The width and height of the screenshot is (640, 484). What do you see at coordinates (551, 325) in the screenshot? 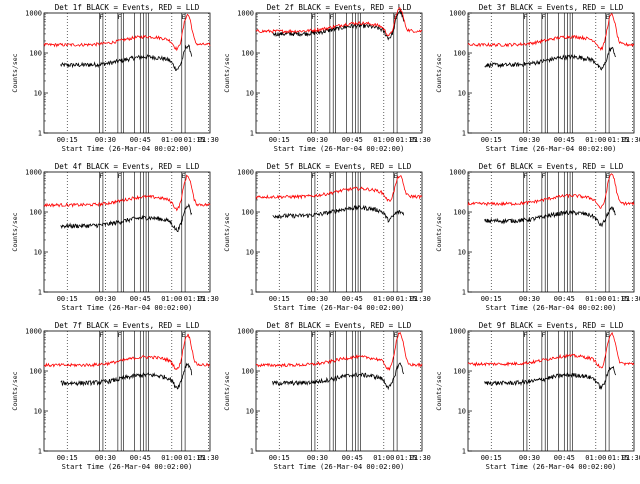
I see `panel-title: Det 9f BLACK = Events, RED = LLD` at bounding box center [551, 325].